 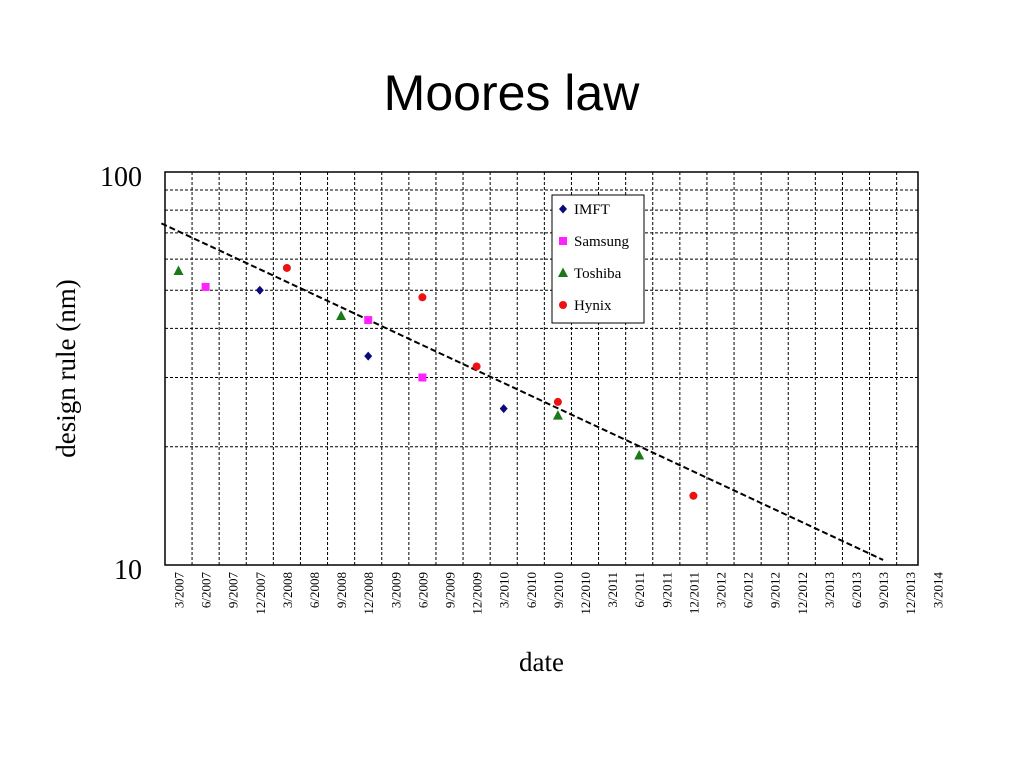 I want to click on x-tick-label: 3/2009, so click(x=395, y=590).